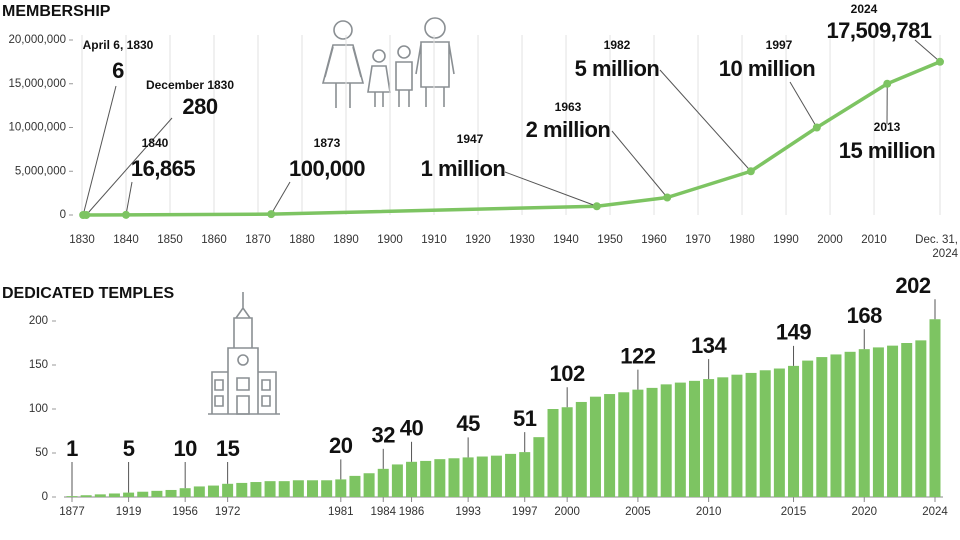  What do you see at coordinates (779, 45) in the screenshot?
I see `date-label: 1997` at bounding box center [779, 45].